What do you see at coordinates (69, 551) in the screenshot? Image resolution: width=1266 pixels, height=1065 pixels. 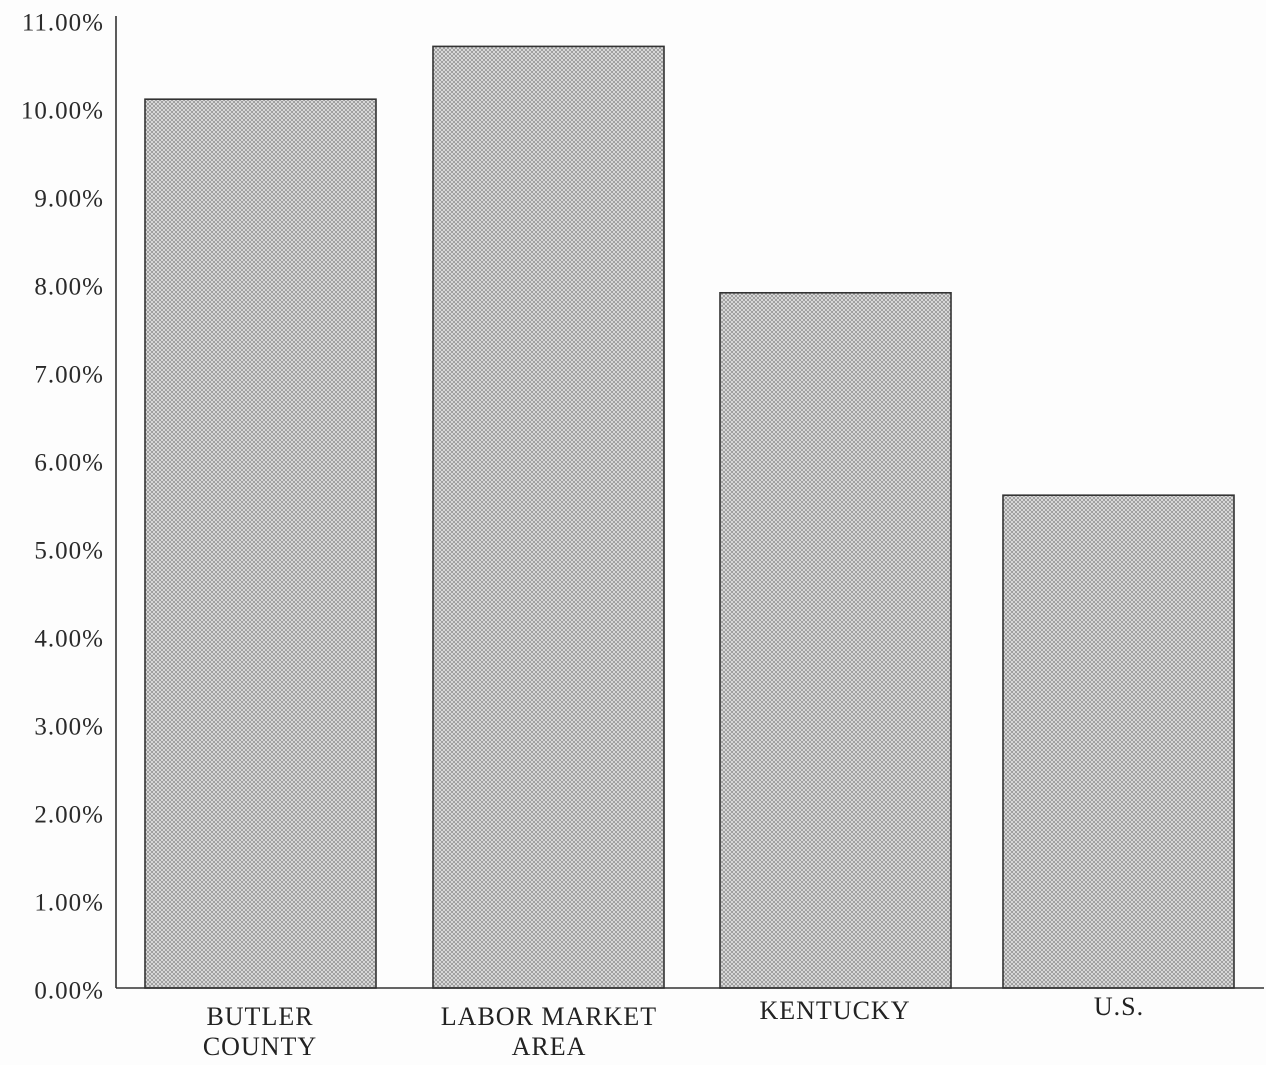 I see `y-tick-label: 5.00%` at bounding box center [69, 551].